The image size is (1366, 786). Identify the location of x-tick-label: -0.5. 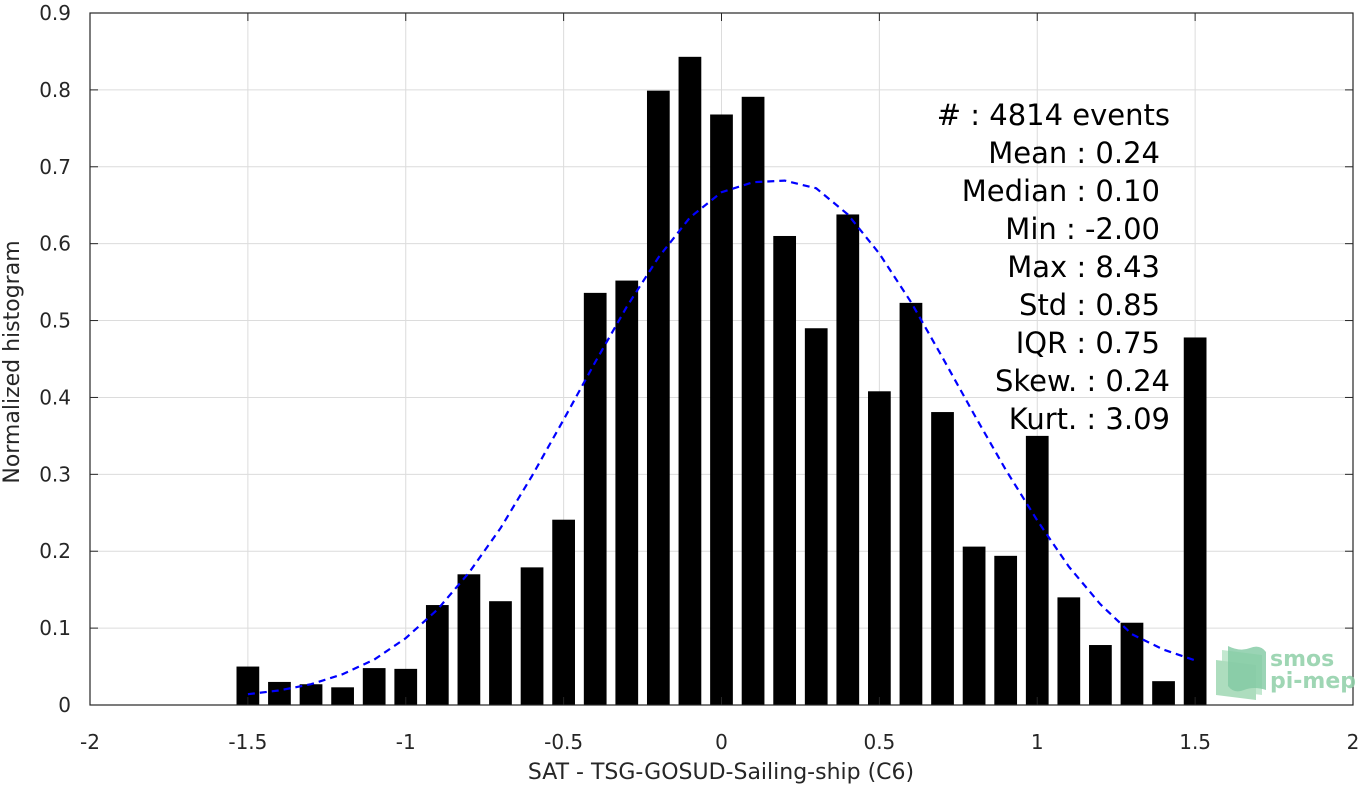
(563, 742).